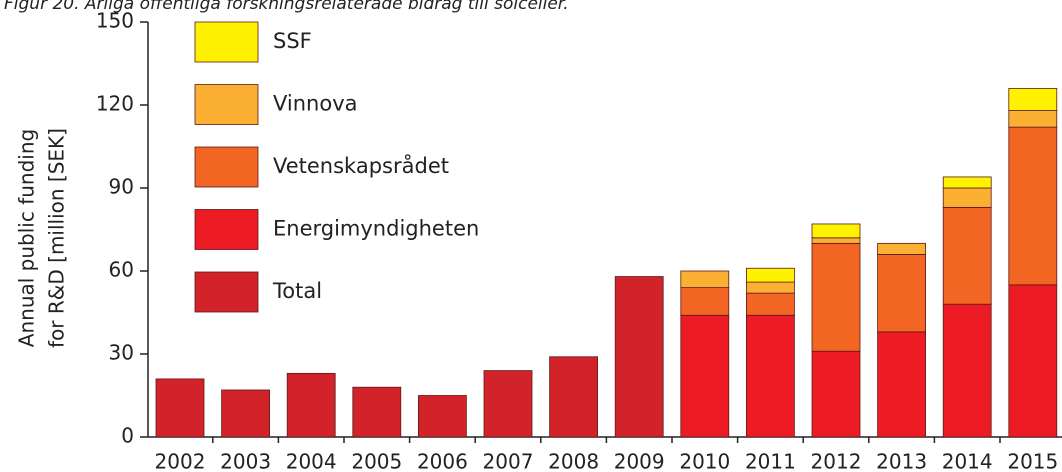 The image size is (1062, 472). What do you see at coordinates (639, 461) in the screenshot?
I see `x-tick-label: 2009` at bounding box center [639, 461].